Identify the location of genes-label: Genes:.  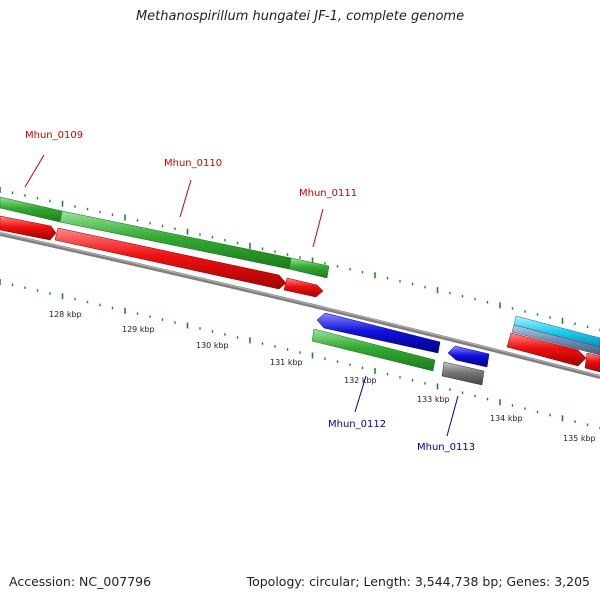
(528, 581).